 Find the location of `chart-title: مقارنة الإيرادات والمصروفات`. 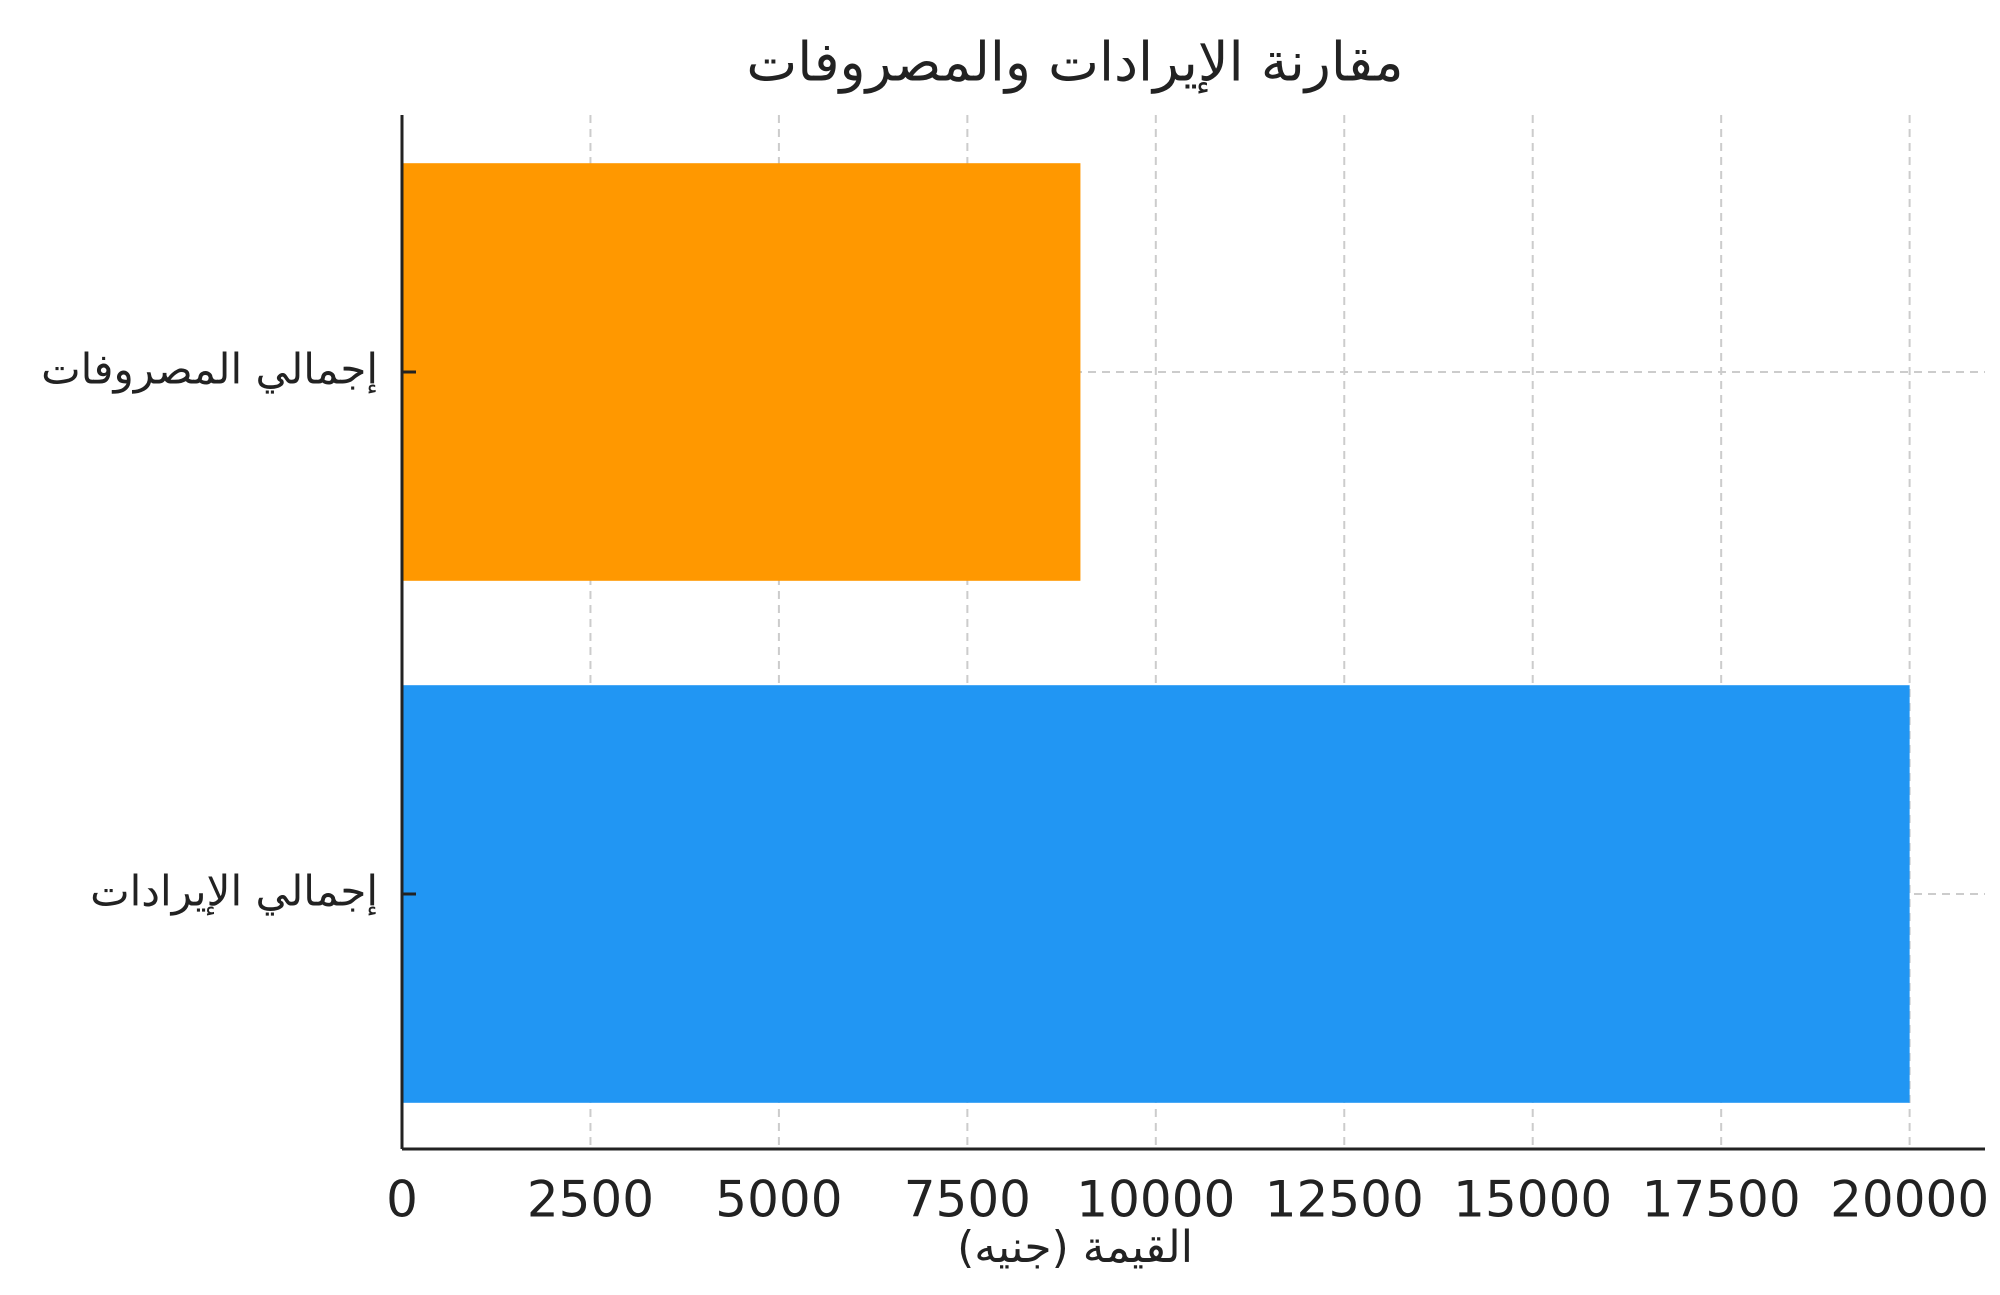

chart-title: مقارنة الإيرادات والمصروفات is located at coordinates (1074, 62).